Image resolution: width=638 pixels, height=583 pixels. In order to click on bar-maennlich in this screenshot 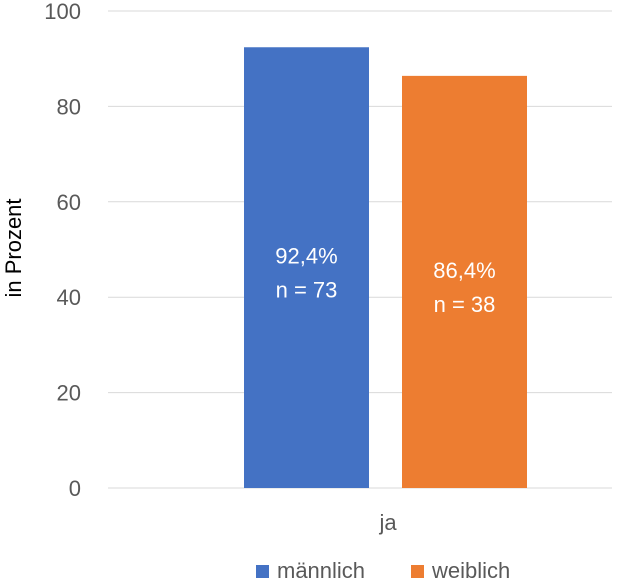, I will do `click(306, 267)`.